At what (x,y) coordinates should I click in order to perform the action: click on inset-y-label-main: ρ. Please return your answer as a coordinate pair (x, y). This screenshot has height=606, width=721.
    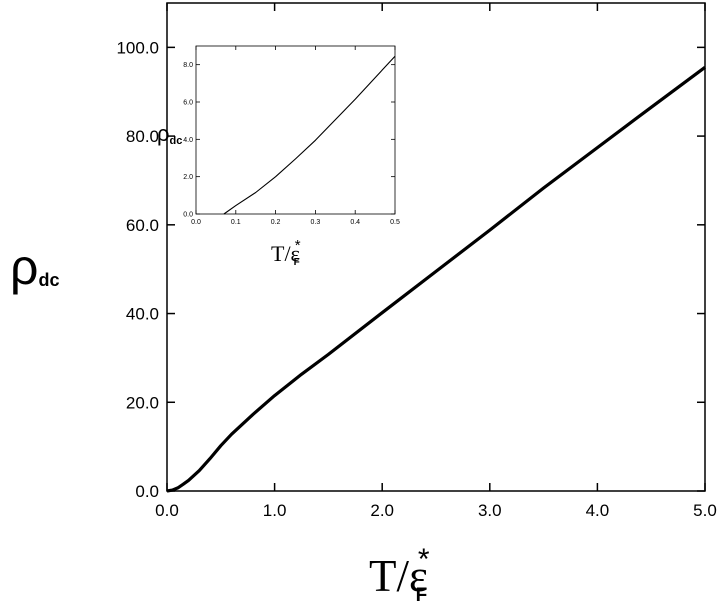
    Looking at the image, I should click on (163, 133).